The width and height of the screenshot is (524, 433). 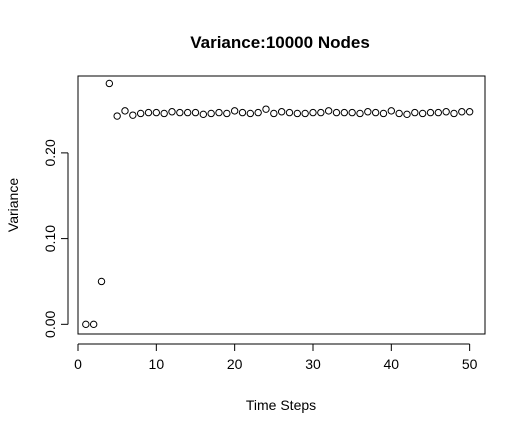 I want to click on x-tick-label: 20, so click(x=235, y=364).